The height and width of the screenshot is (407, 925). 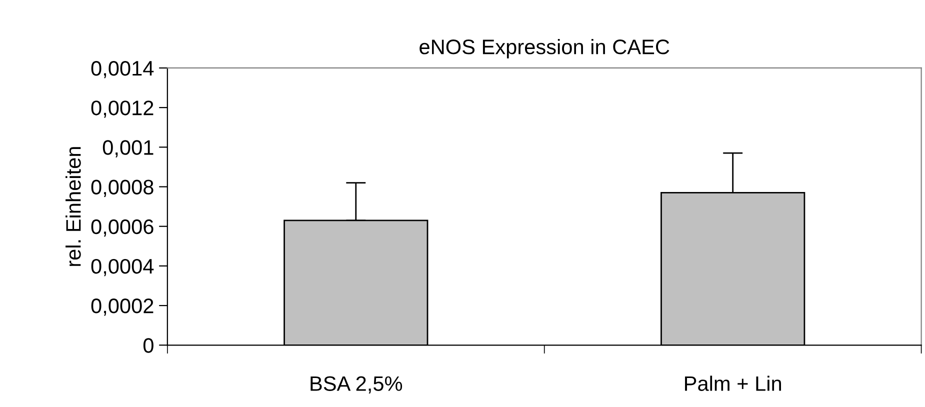 What do you see at coordinates (73, 206) in the screenshot?
I see `y-axis-title: rel. Einheiten` at bounding box center [73, 206].